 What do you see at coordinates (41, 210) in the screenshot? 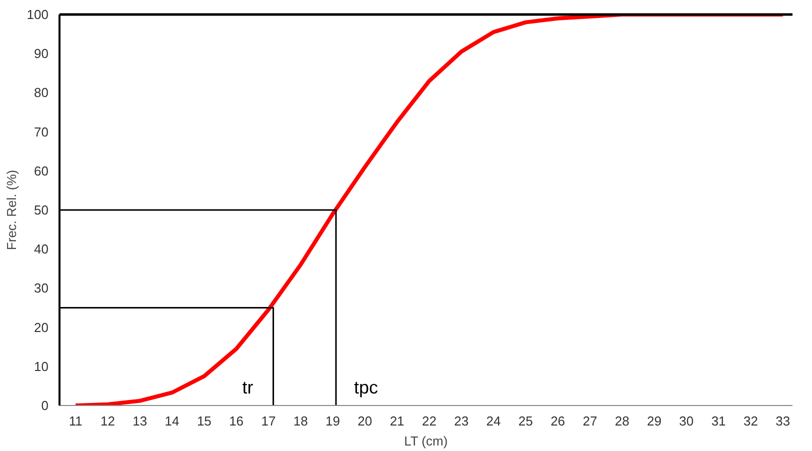
I see `y-tick-label: 50` at bounding box center [41, 210].